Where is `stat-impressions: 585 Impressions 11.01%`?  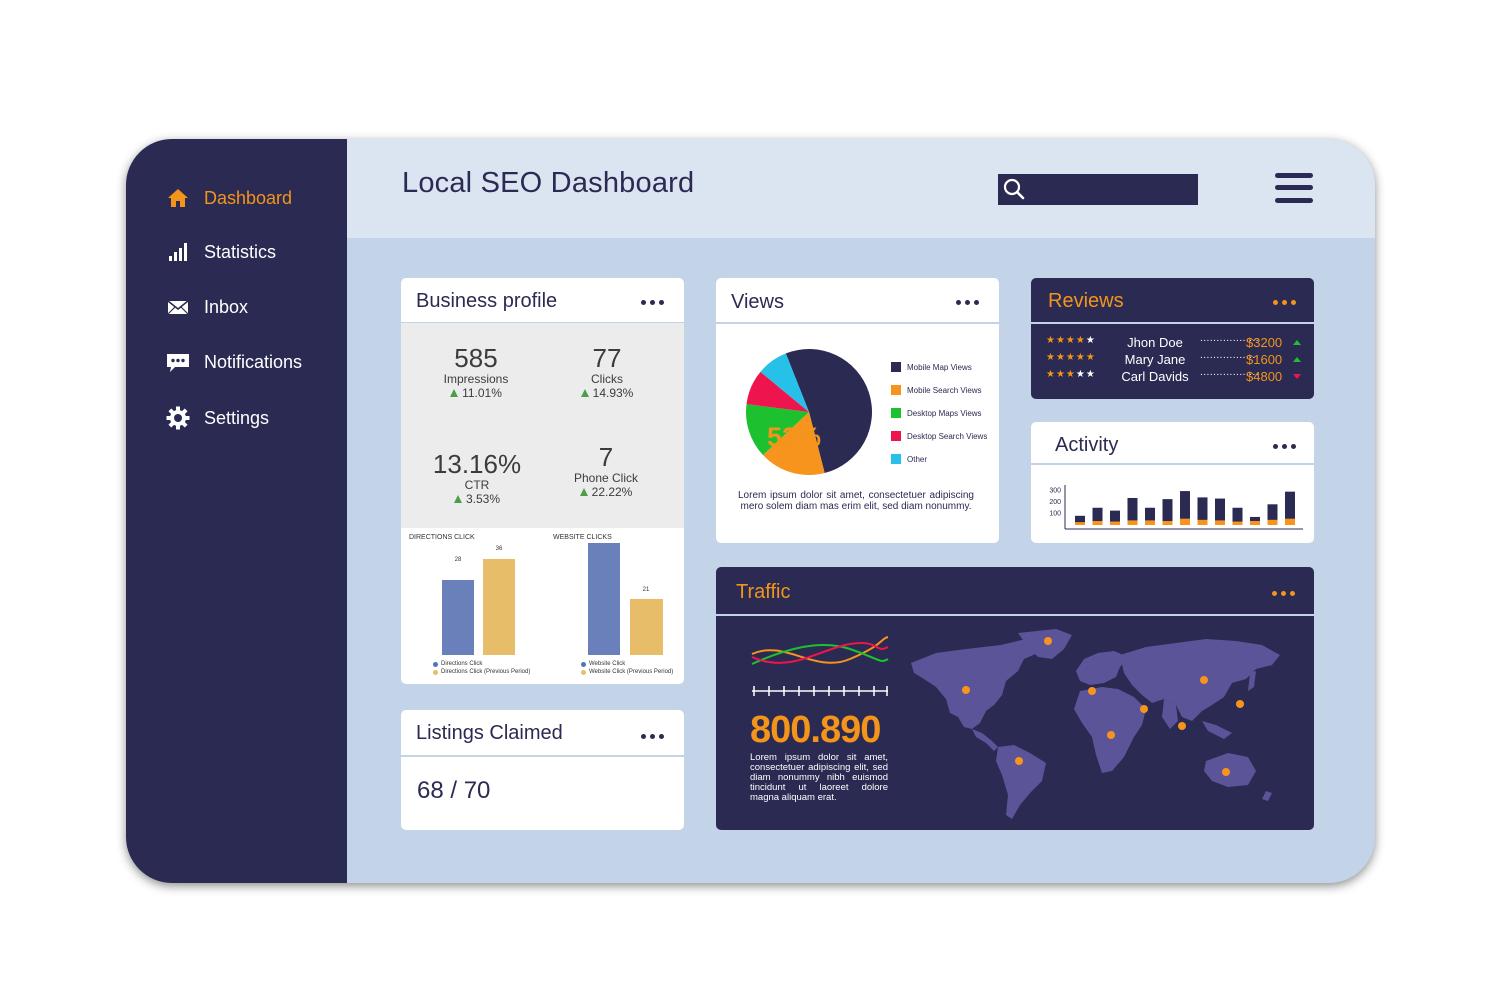 stat-impressions: 585 Impressions 11.01% is located at coordinates (476, 372).